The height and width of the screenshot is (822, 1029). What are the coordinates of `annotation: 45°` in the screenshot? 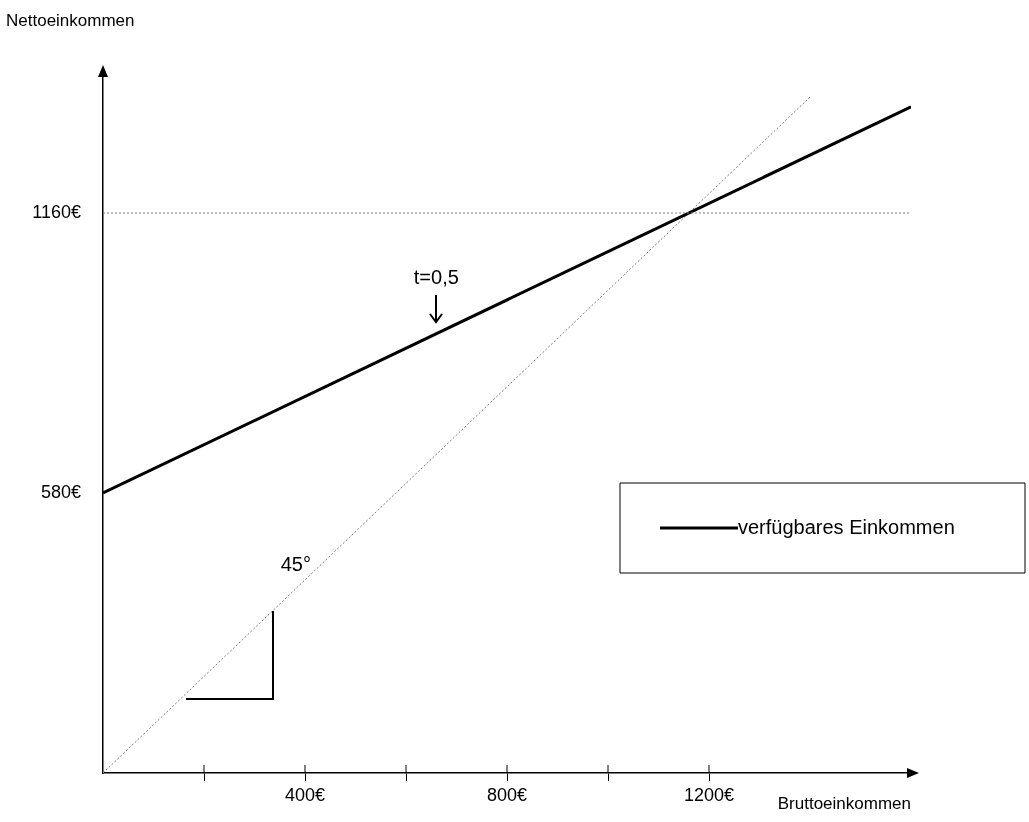 It's located at (295, 563).